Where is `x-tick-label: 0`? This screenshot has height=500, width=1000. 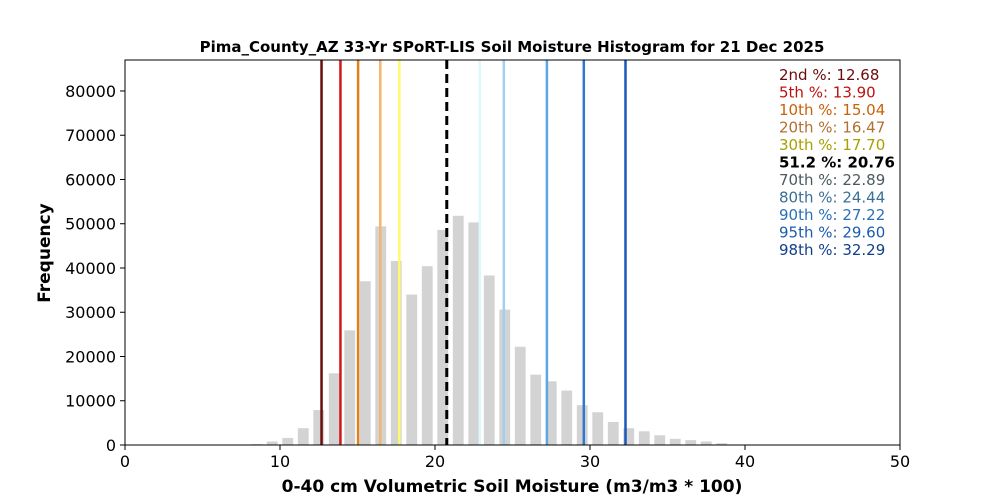
x-tick-label: 0 is located at coordinates (125, 461).